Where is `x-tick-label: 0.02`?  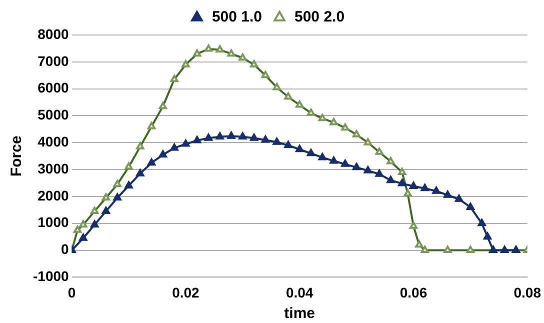 x-tick-label: 0.02 is located at coordinates (186, 292).